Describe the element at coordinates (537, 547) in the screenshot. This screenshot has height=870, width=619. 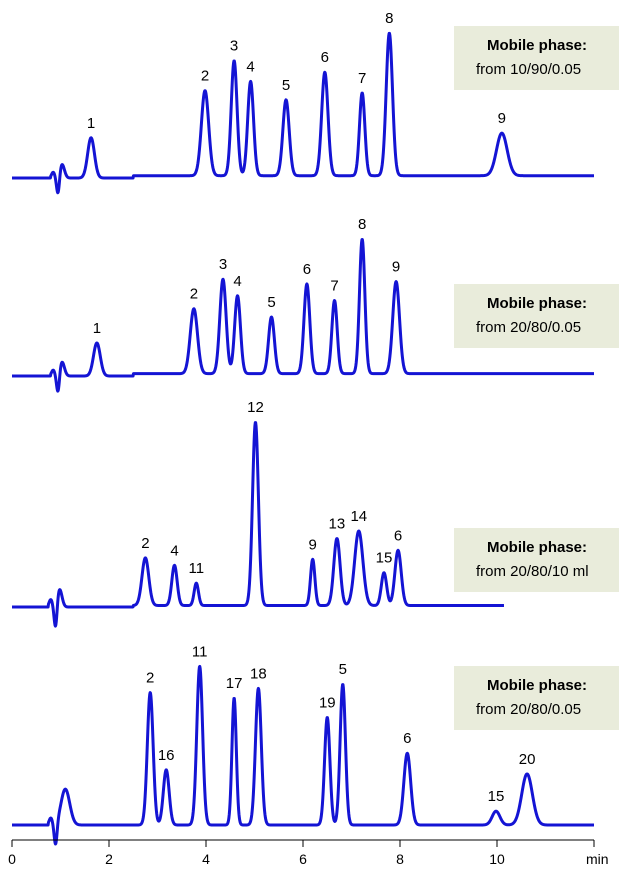
I see `mobile-phase-title-3: Mobile phase:` at that location.